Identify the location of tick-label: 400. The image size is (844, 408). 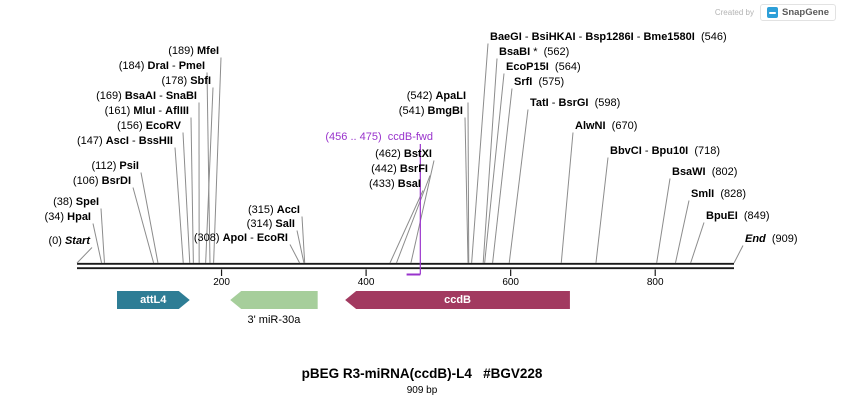
(366, 282).